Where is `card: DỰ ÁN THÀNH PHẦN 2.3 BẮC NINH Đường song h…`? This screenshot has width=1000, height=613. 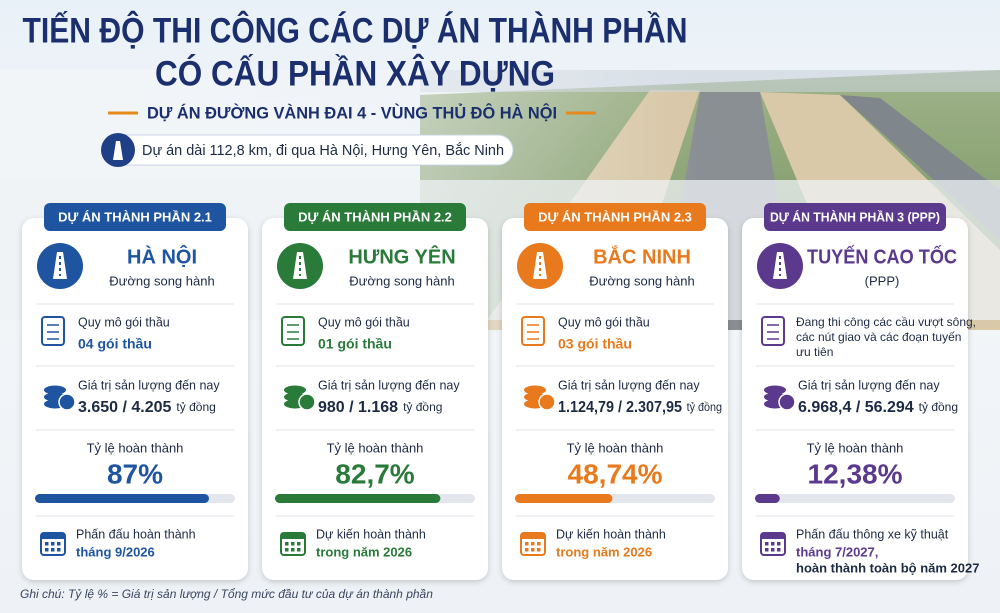 card: DỰ ÁN THÀNH PHẦN 2.3 BẮC NINH Đường song h… is located at coordinates (615, 391).